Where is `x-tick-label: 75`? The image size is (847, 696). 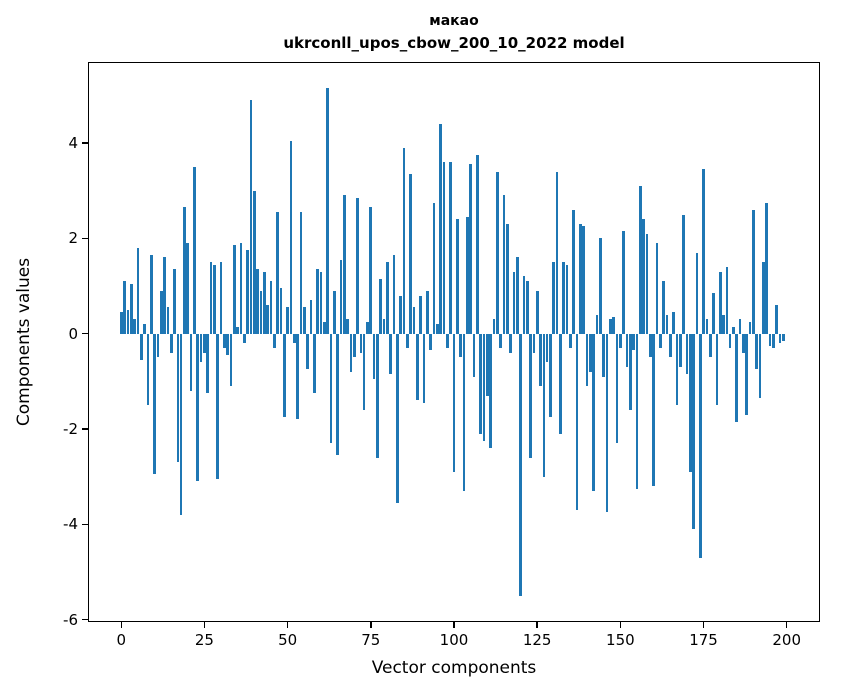 x-tick-label: 75 is located at coordinates (371, 640).